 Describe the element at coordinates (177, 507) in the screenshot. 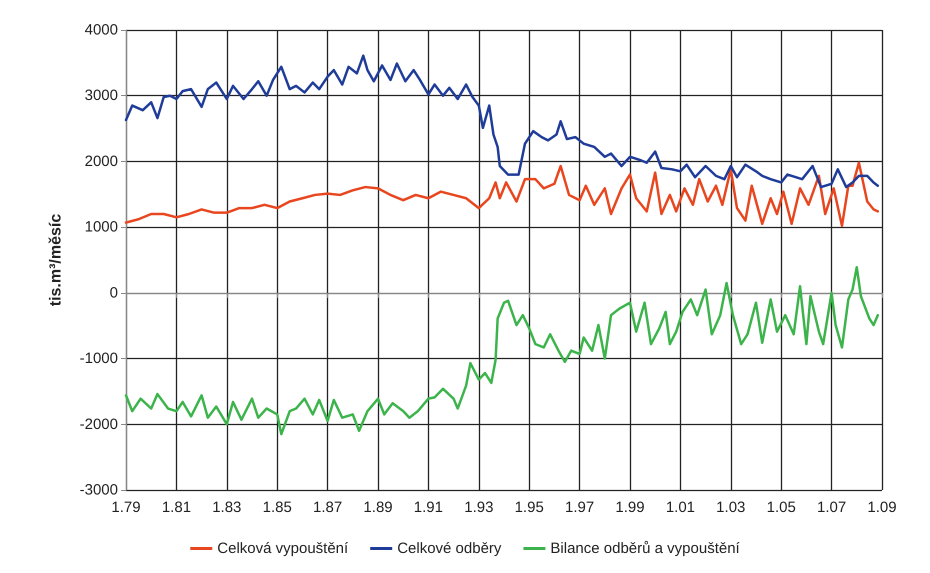

I see `x-tick-label: 1.81` at that location.